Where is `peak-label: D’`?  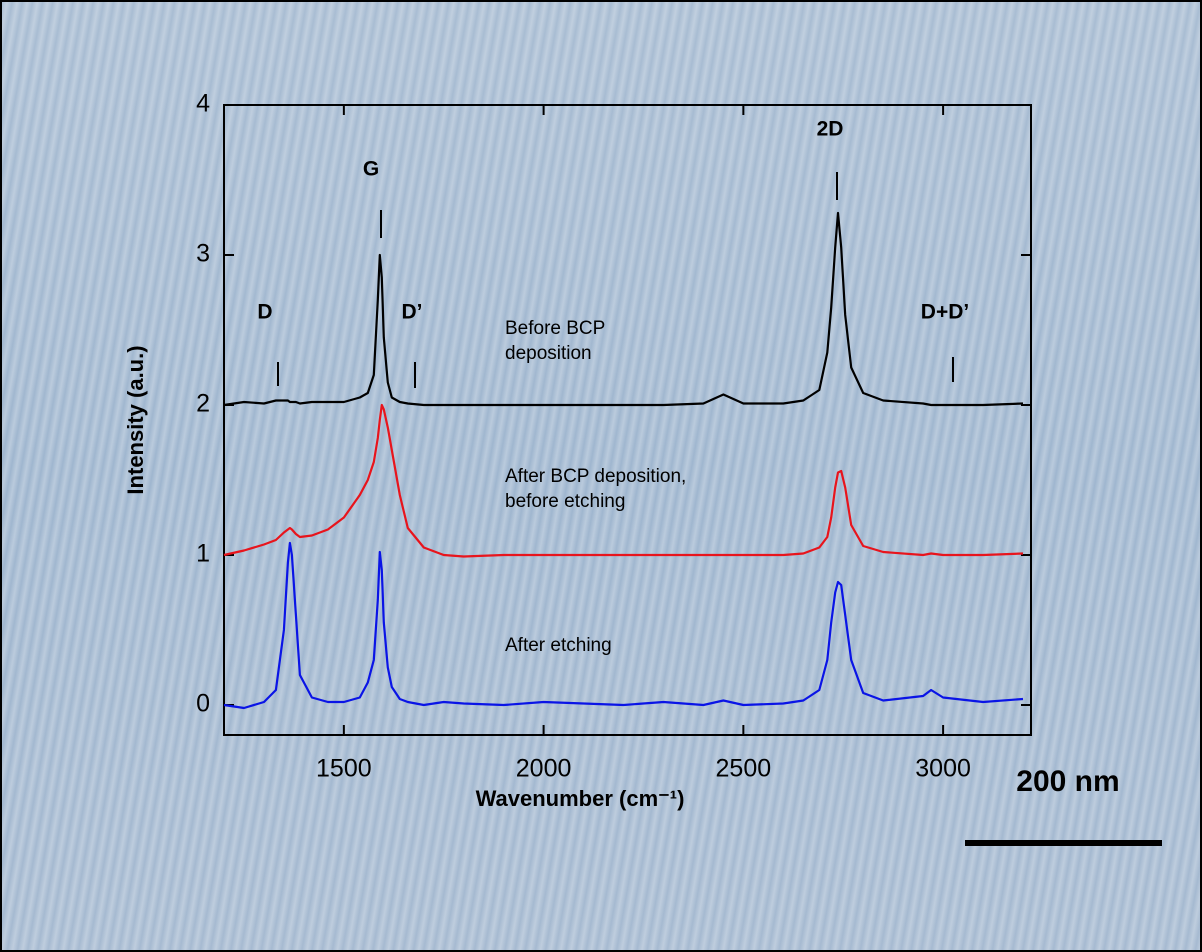
peak-label: D’ is located at coordinates (412, 312).